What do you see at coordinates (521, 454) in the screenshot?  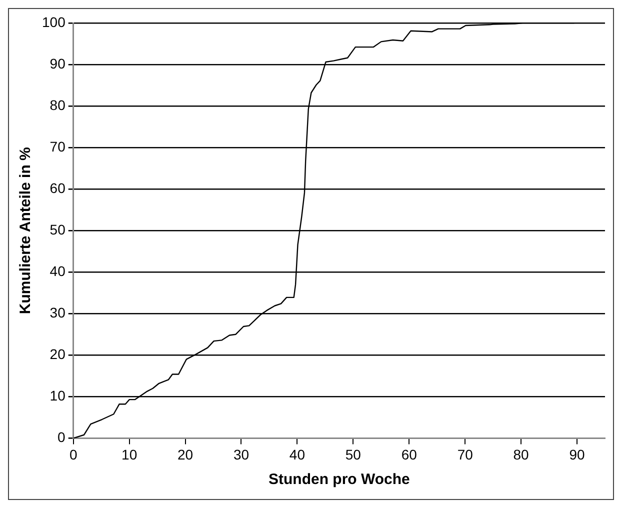 I see `x-tick-label: 80` at bounding box center [521, 454].